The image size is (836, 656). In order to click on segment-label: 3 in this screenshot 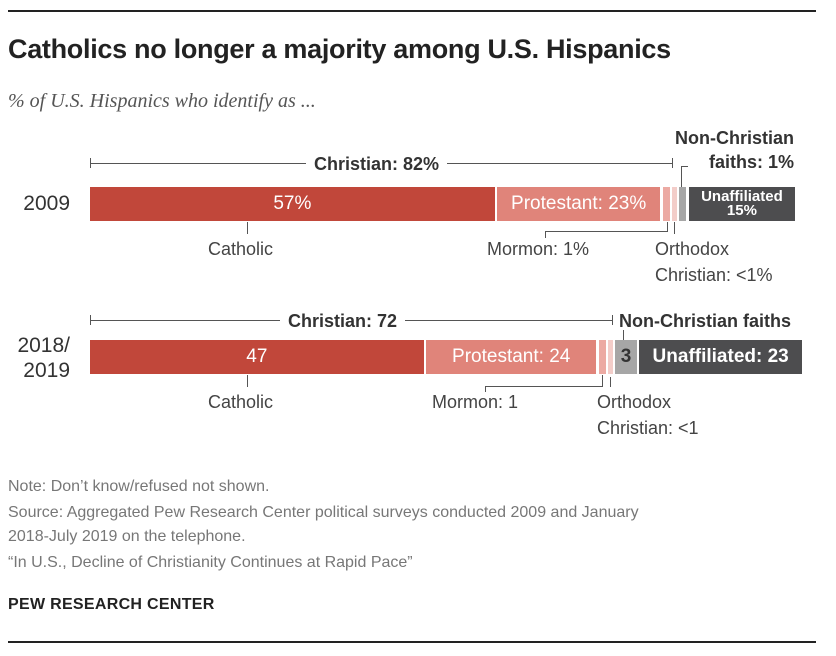, I will do `click(626, 356)`.